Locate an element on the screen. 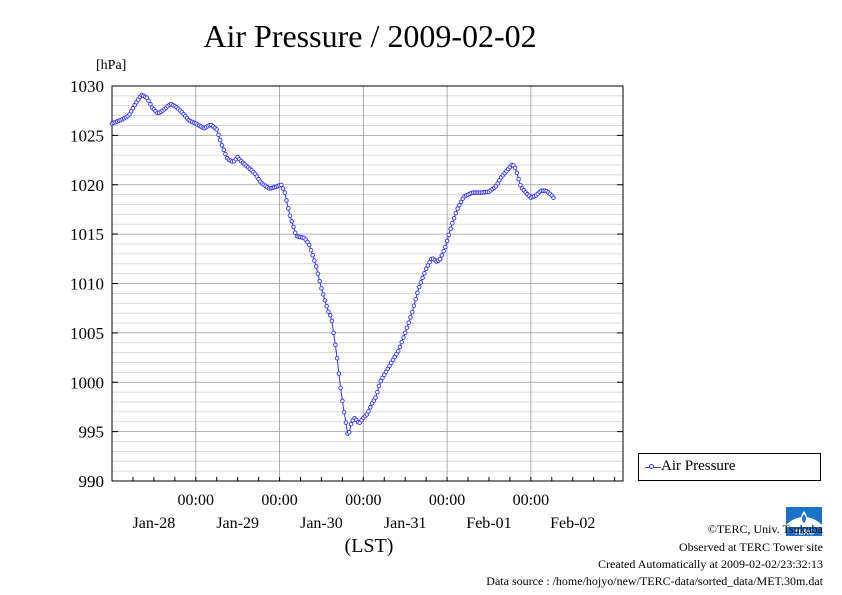  x-date-label: Jan-31 is located at coordinates (405, 523).